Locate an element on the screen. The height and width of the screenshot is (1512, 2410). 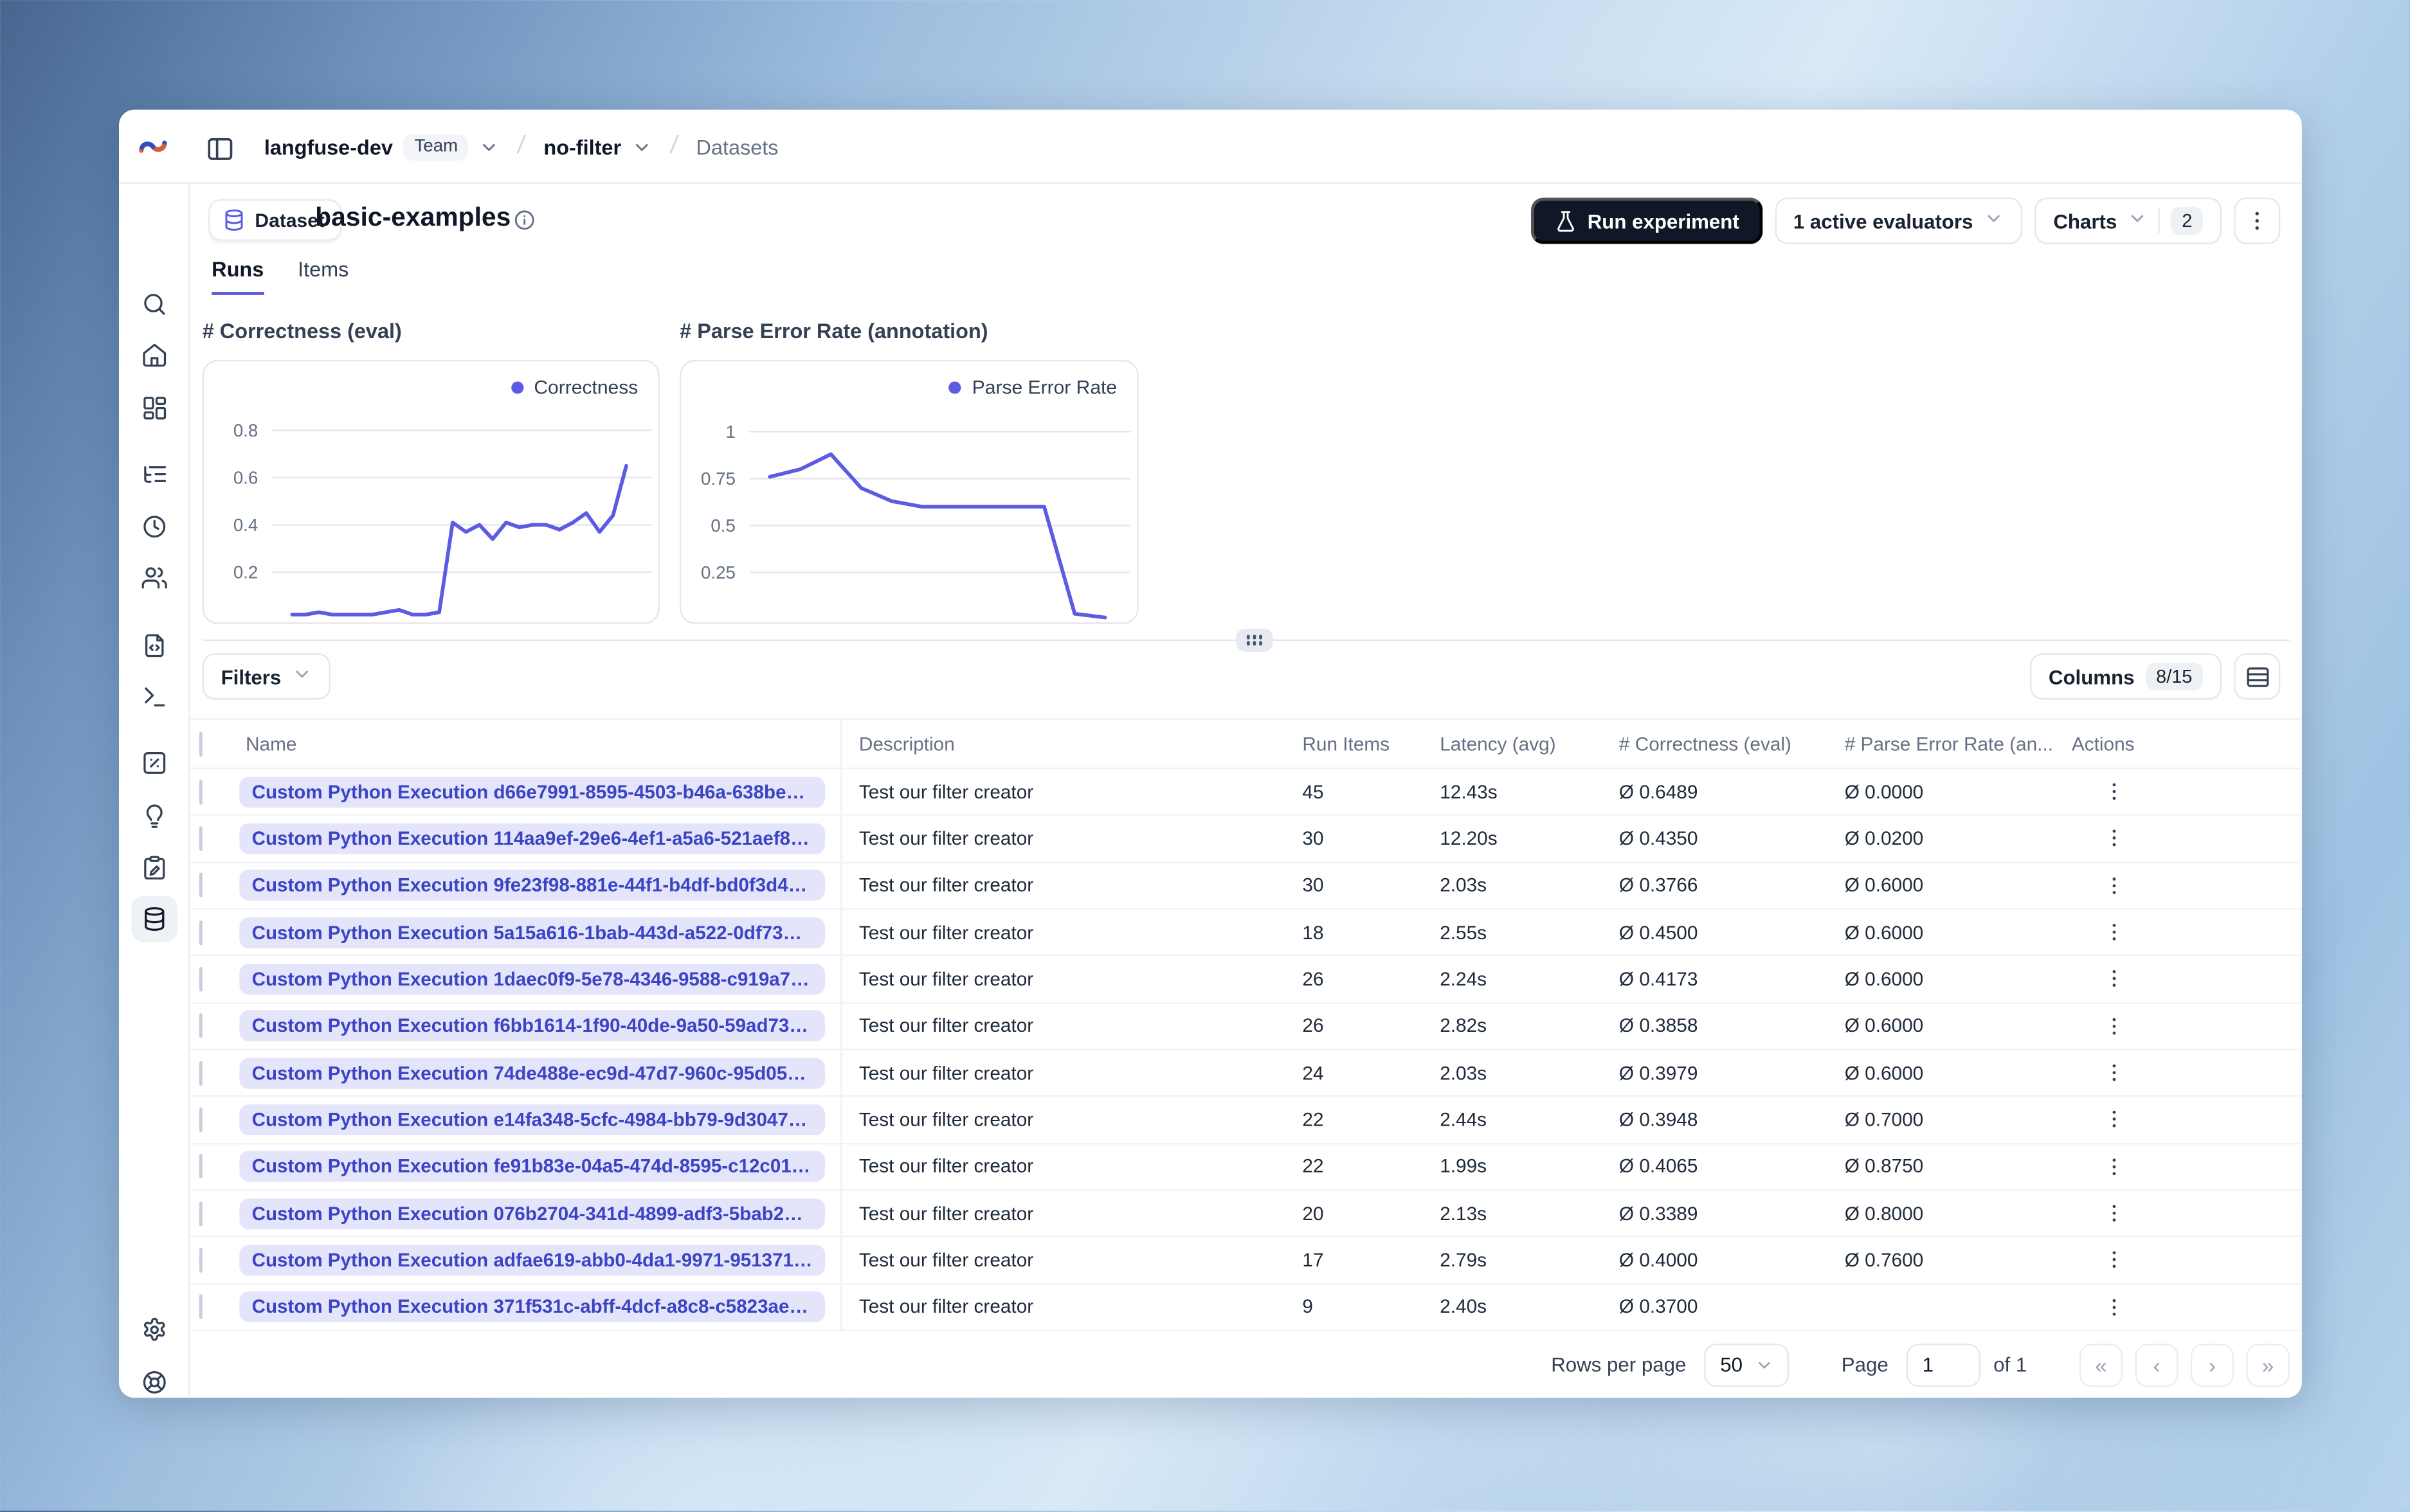
sidebar-item-settings is located at coordinates (154, 1330).